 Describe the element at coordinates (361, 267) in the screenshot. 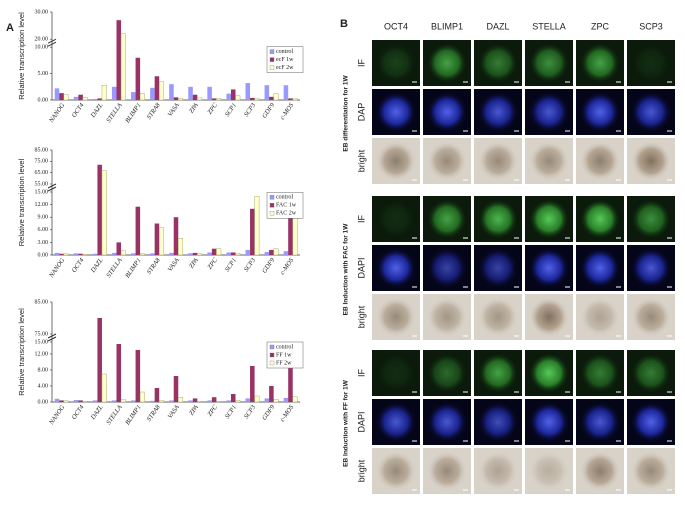

I see `row-label: DAPI` at that location.